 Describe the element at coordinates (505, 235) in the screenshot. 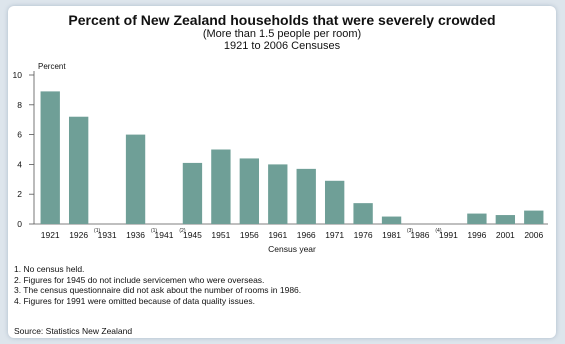

I see `x-tick-label: 2001` at that location.